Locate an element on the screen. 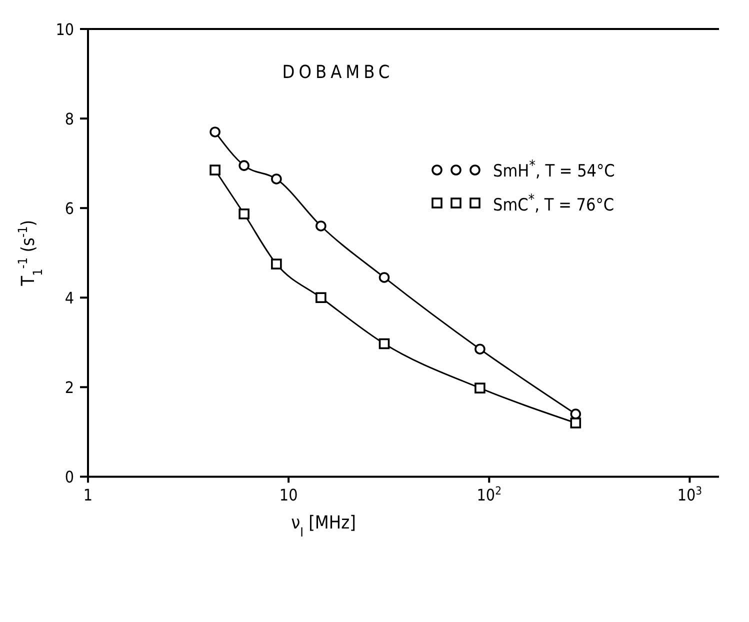 The height and width of the screenshot is (622, 749). y-tick-label: 2 is located at coordinates (69, 388).